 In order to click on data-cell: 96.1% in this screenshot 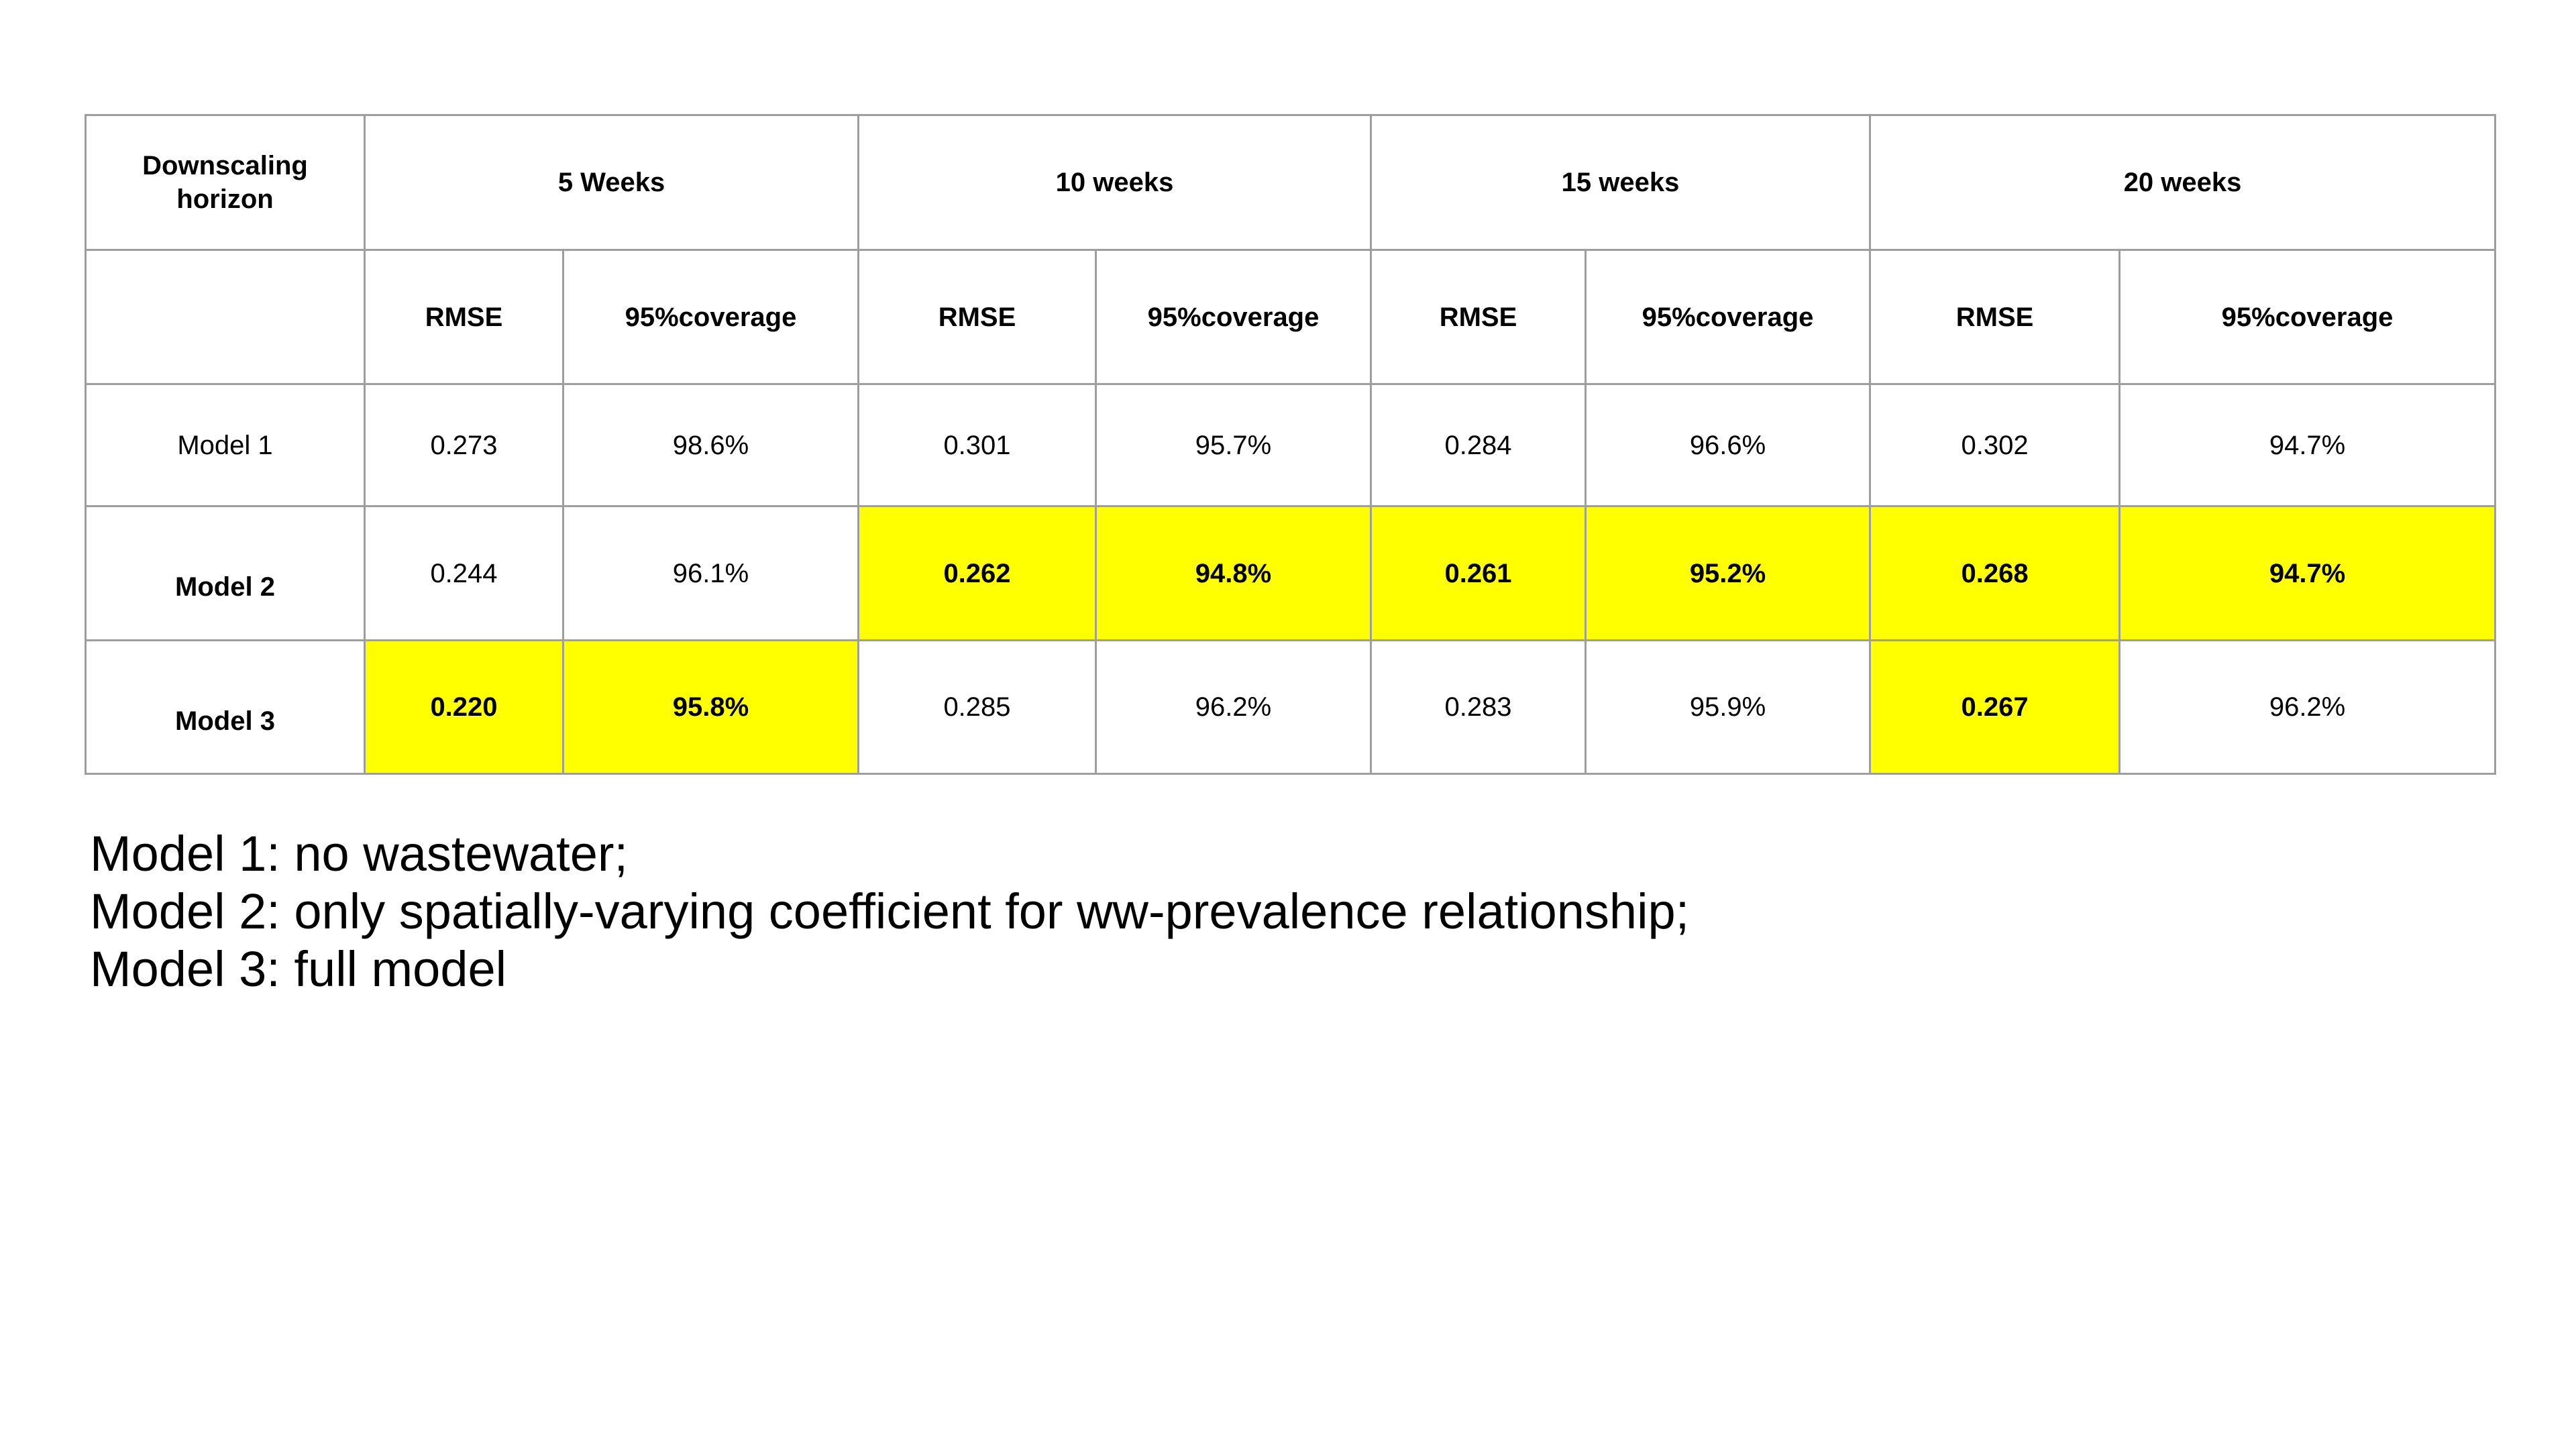, I will do `click(710, 573)`.